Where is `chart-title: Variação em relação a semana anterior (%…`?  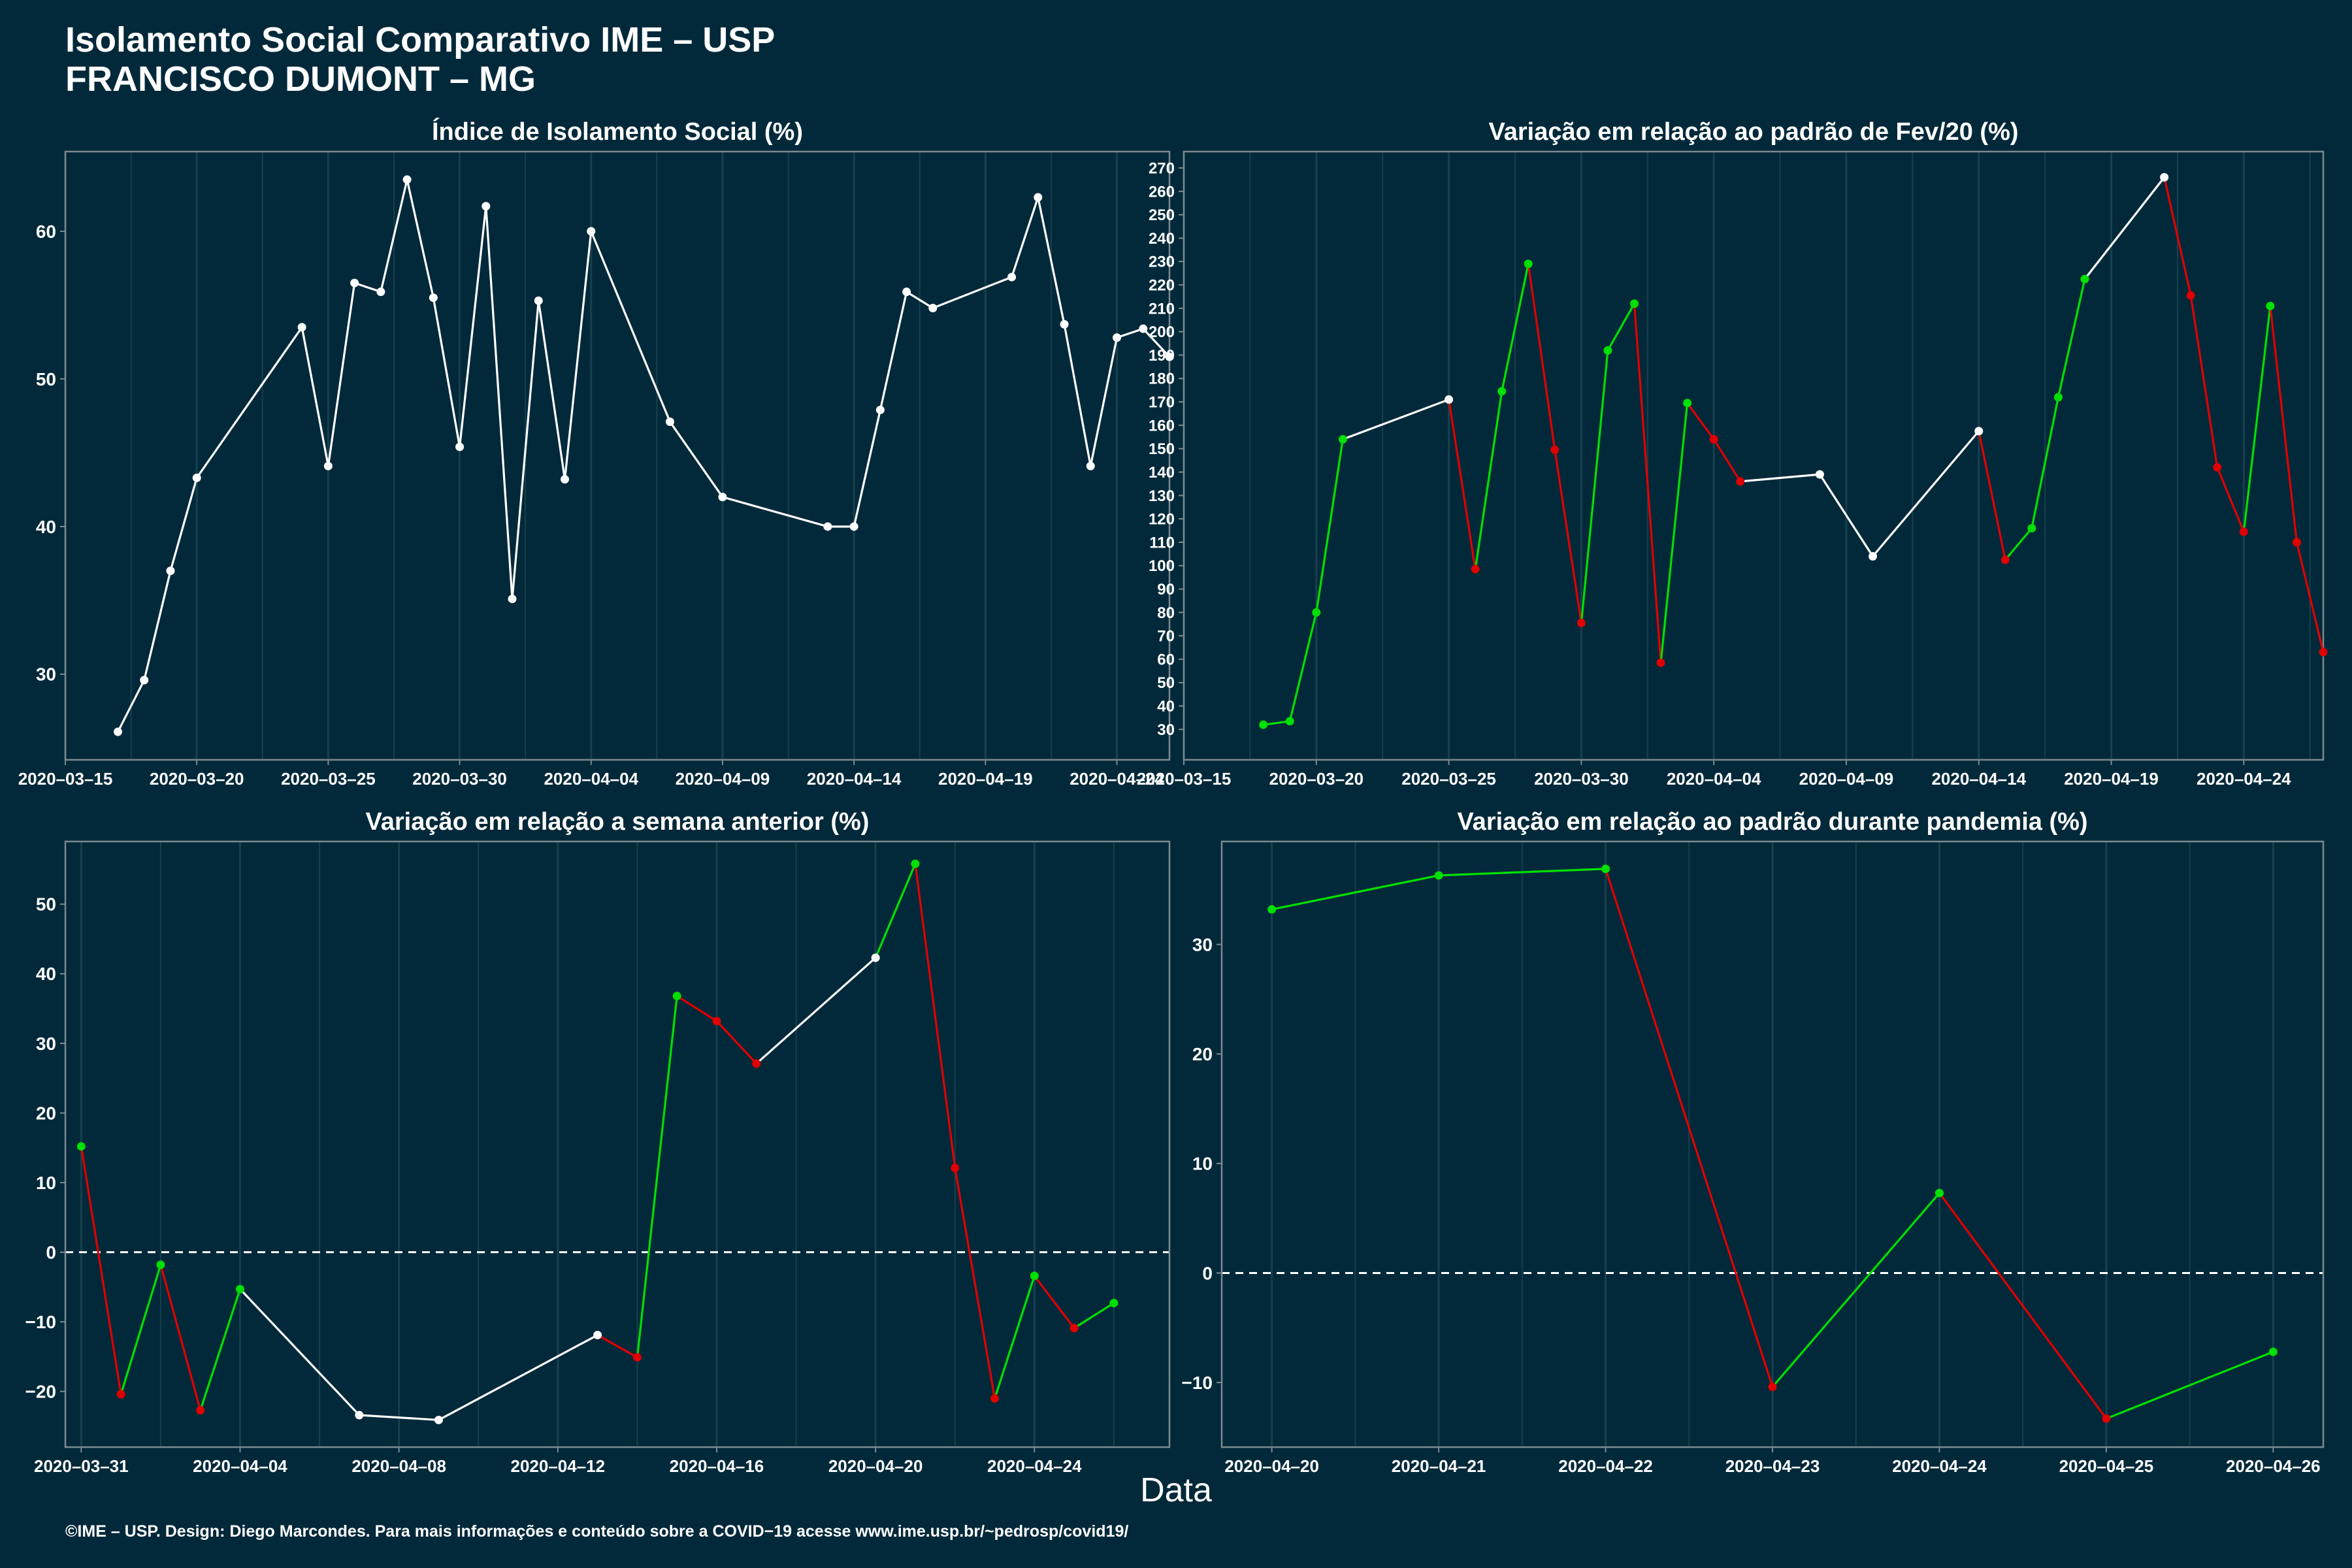
chart-title: Variação em relação a semana anterior (%… is located at coordinates (618, 822).